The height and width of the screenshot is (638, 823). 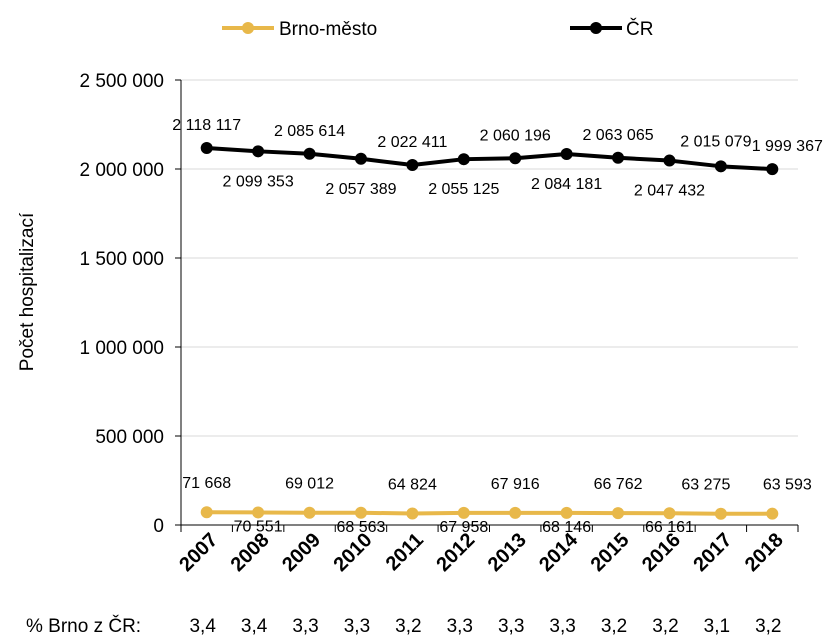 I want to click on x-tick-label: 2009, so click(x=301, y=552).